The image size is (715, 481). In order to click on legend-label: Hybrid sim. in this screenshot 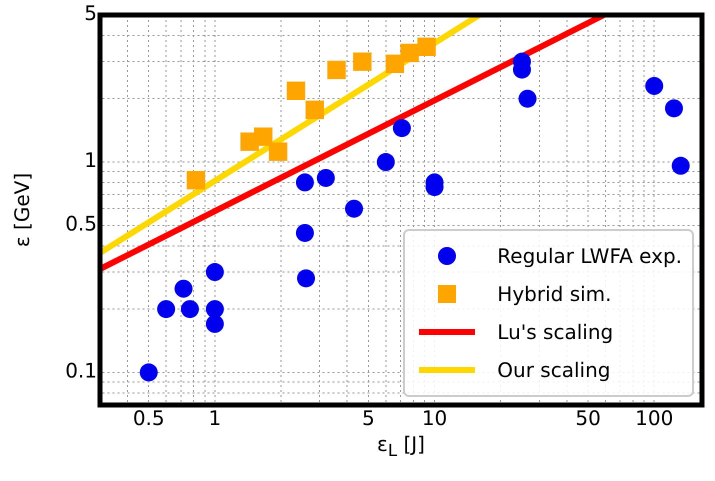, I will do `click(554, 294)`.